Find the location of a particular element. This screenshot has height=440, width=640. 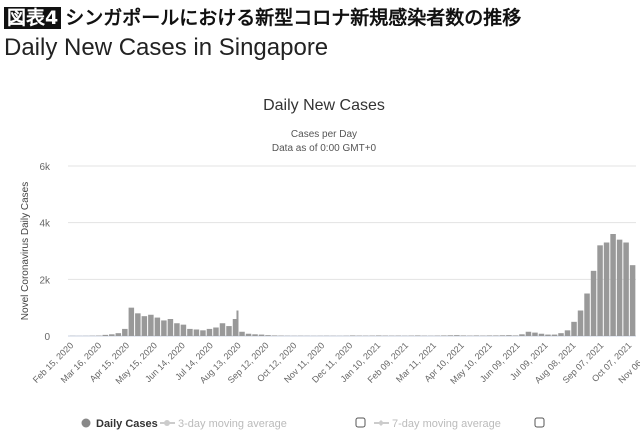

y-tick-label: 0 is located at coordinates (47, 337).